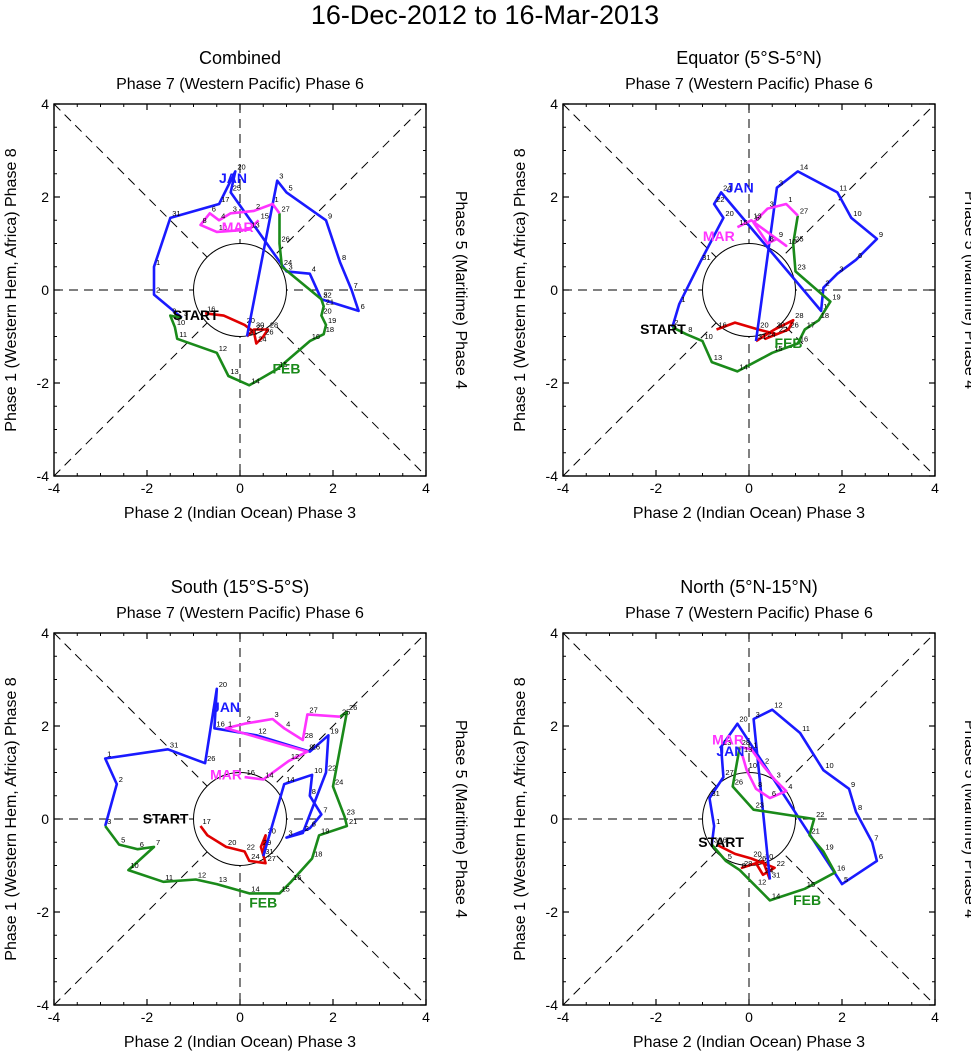 The image size is (971, 1057). What do you see at coordinates (147, 488) in the screenshot?
I see `x-tick-label: -2` at bounding box center [147, 488].